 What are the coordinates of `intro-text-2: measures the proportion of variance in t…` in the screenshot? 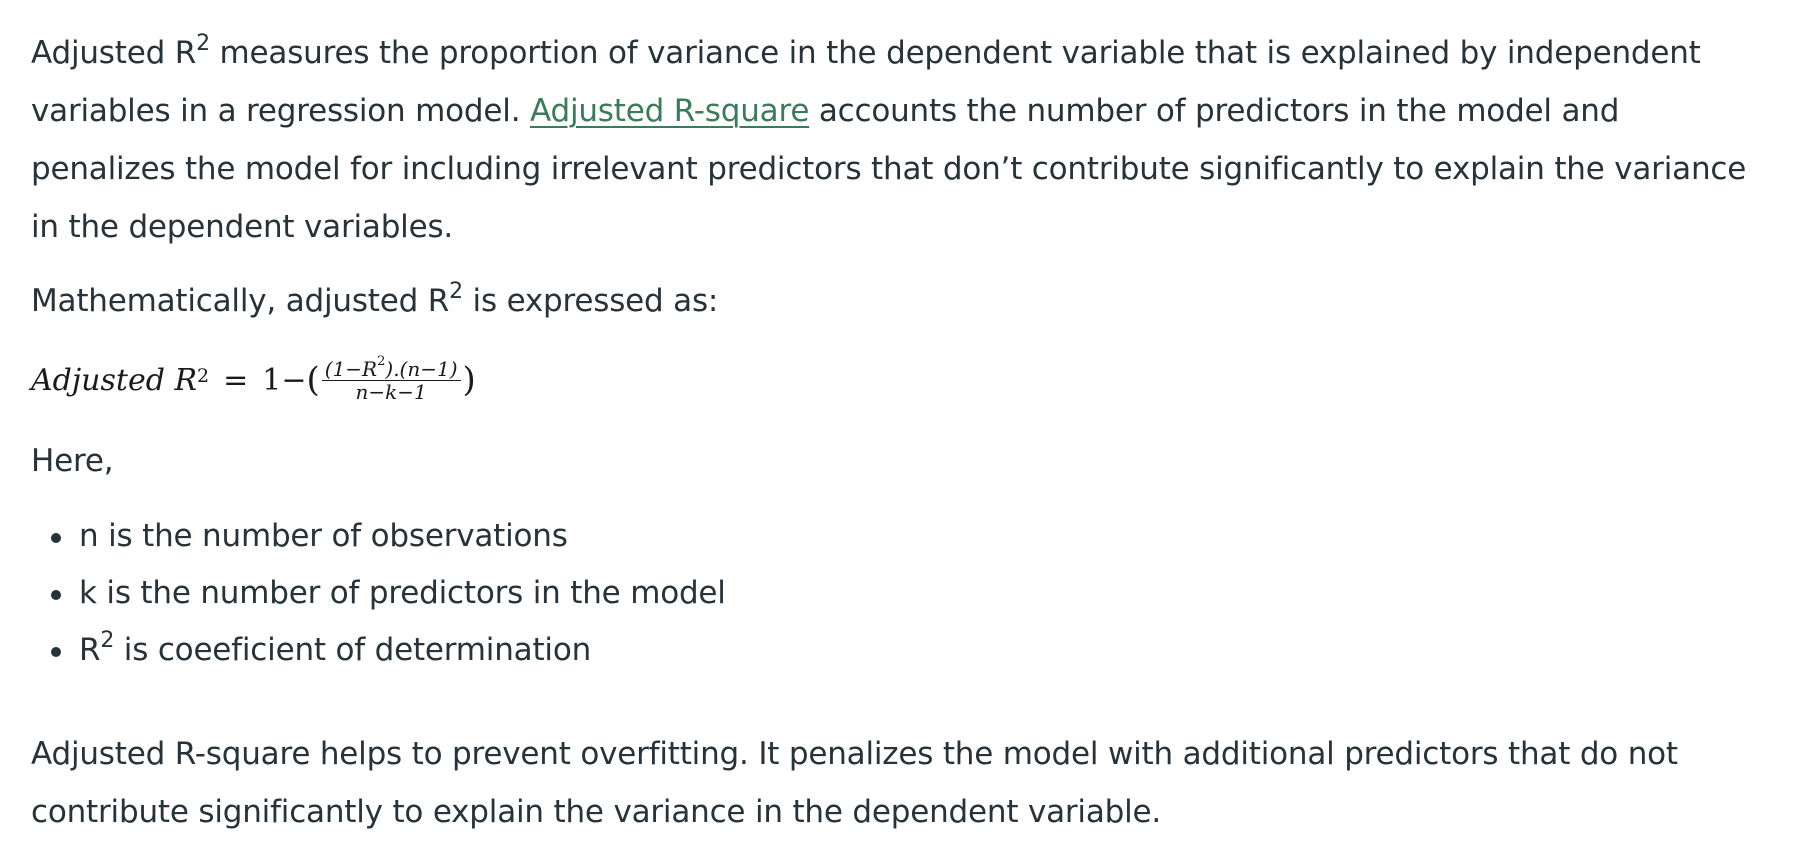 It's located at (866, 82).